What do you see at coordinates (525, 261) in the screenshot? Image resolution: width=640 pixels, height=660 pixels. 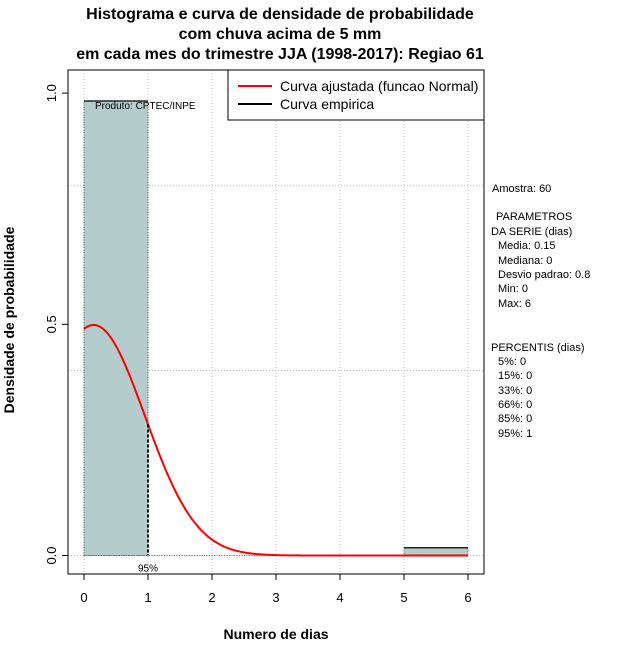 I see `stat-mediana: Mediana: 0` at bounding box center [525, 261].